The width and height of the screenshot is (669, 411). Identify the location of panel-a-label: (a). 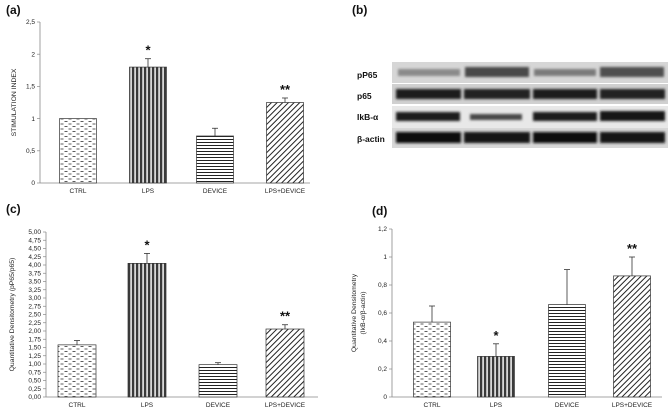
(13, 10).